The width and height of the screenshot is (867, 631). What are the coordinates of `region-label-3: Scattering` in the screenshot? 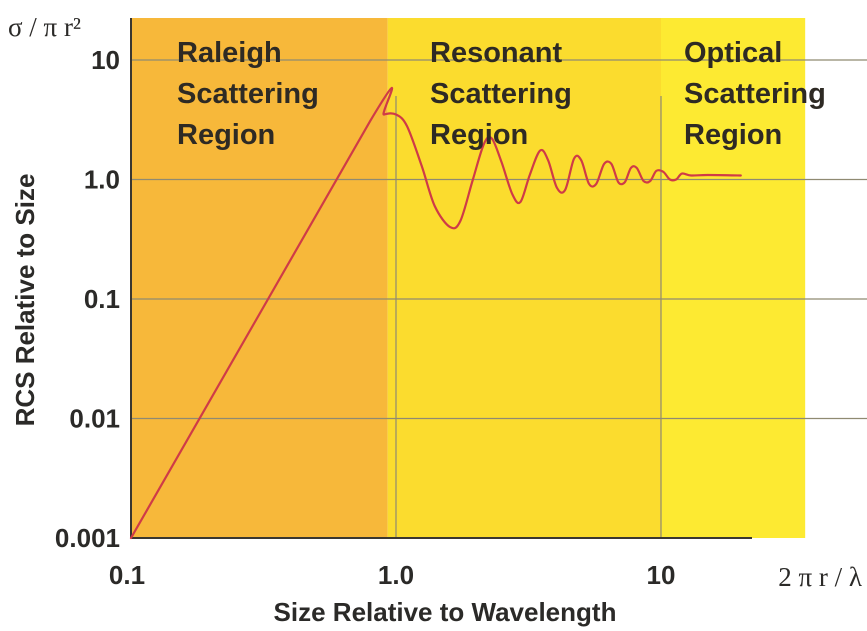 It's located at (755, 94).